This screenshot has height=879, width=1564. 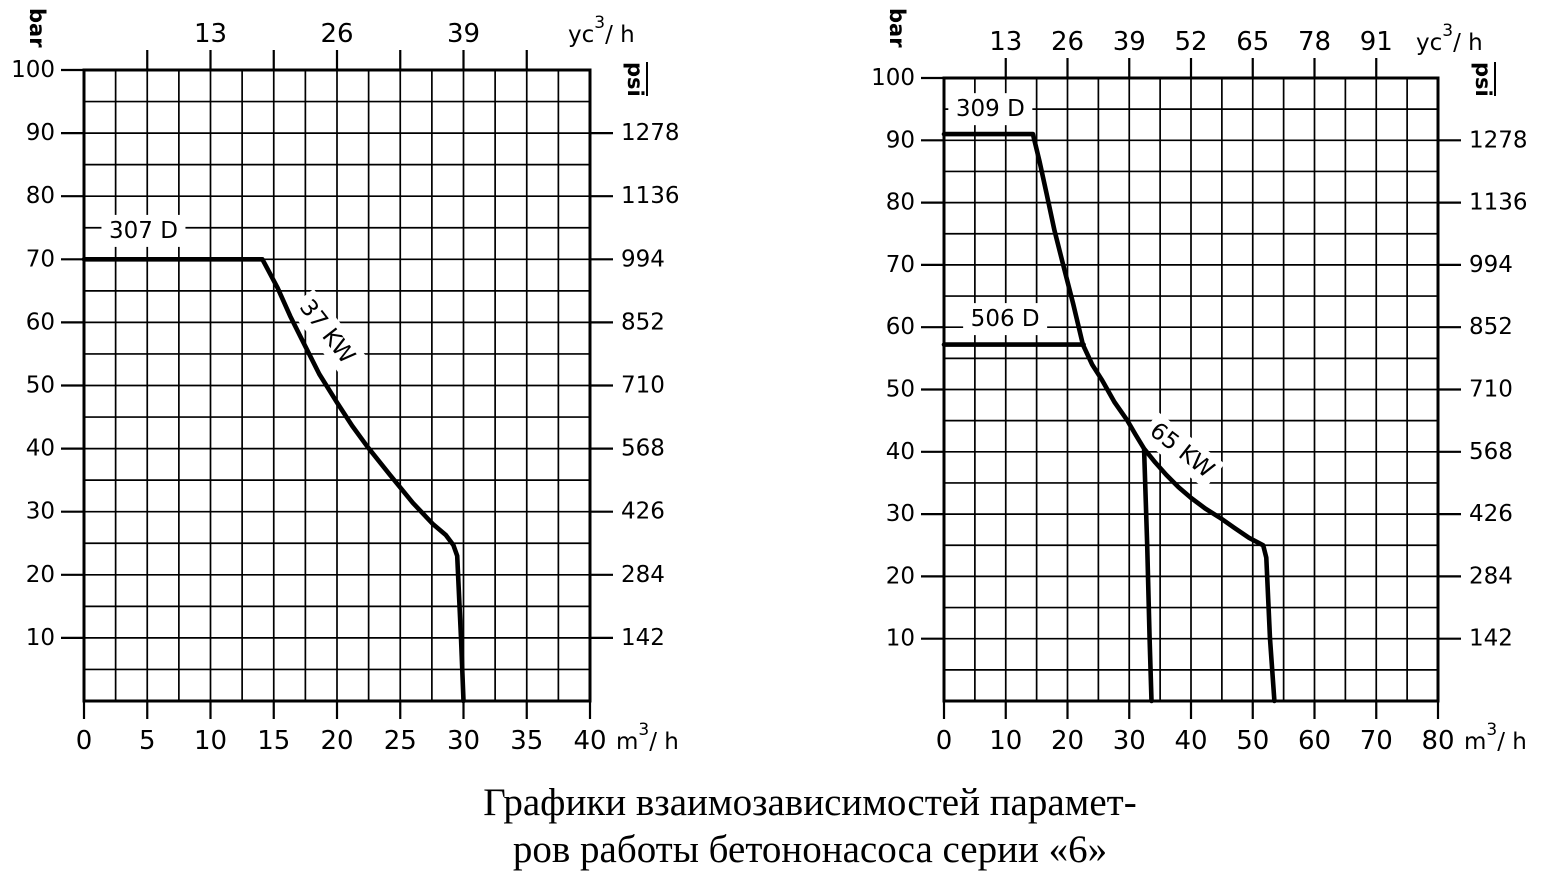 I want to click on bottom-tick-label: 35, so click(x=526, y=741).